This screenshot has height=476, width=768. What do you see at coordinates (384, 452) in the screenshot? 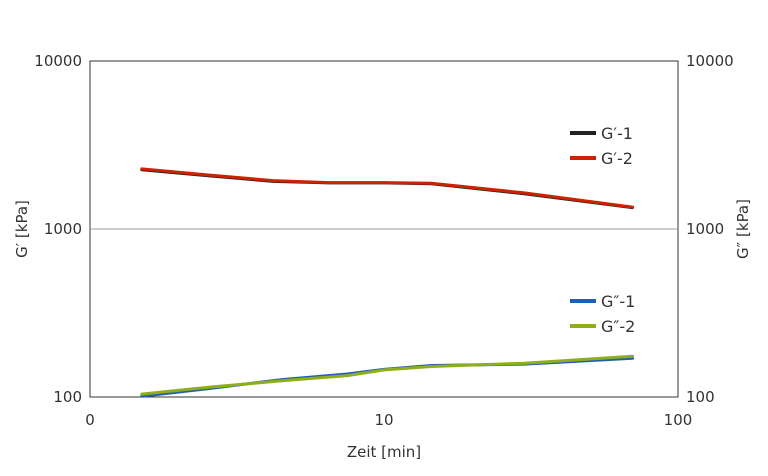
I see `x-axis-label: Zeit [min]` at bounding box center [384, 452].